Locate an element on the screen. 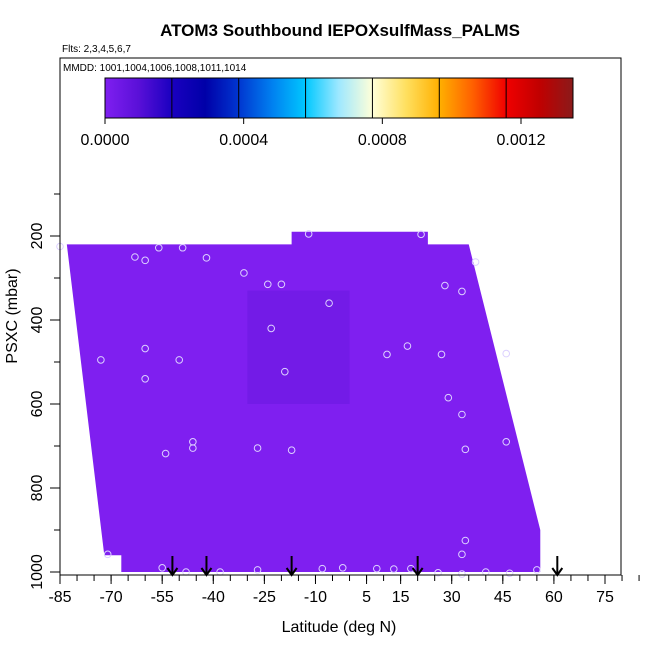 Image resolution: width=650 pixels, height=650 pixels. chart-title: ATOM3 Southbound IEPOXsulfMass_PALMS is located at coordinates (340, 30).